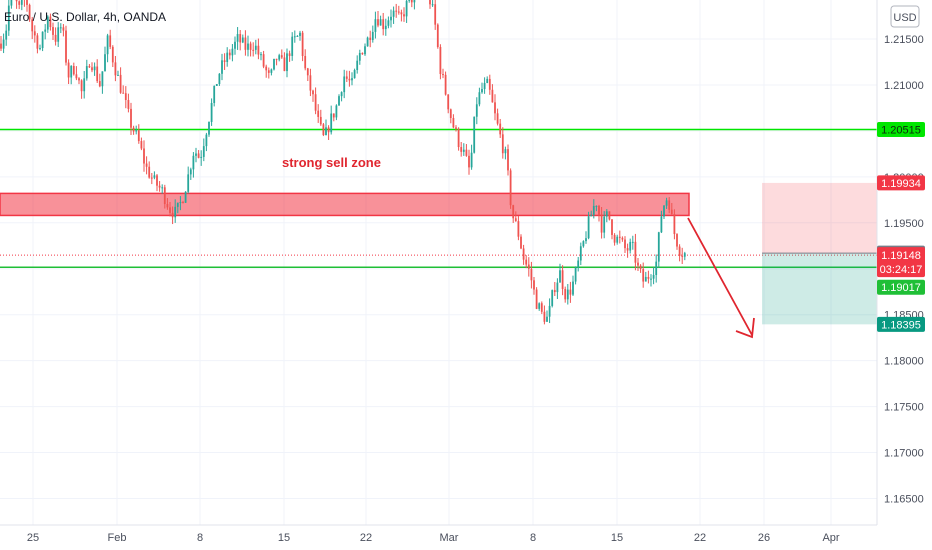 This screenshot has height=550, width=932. Describe the element at coordinates (117, 538) in the screenshot. I see `time-tick-label: Feb` at that location.